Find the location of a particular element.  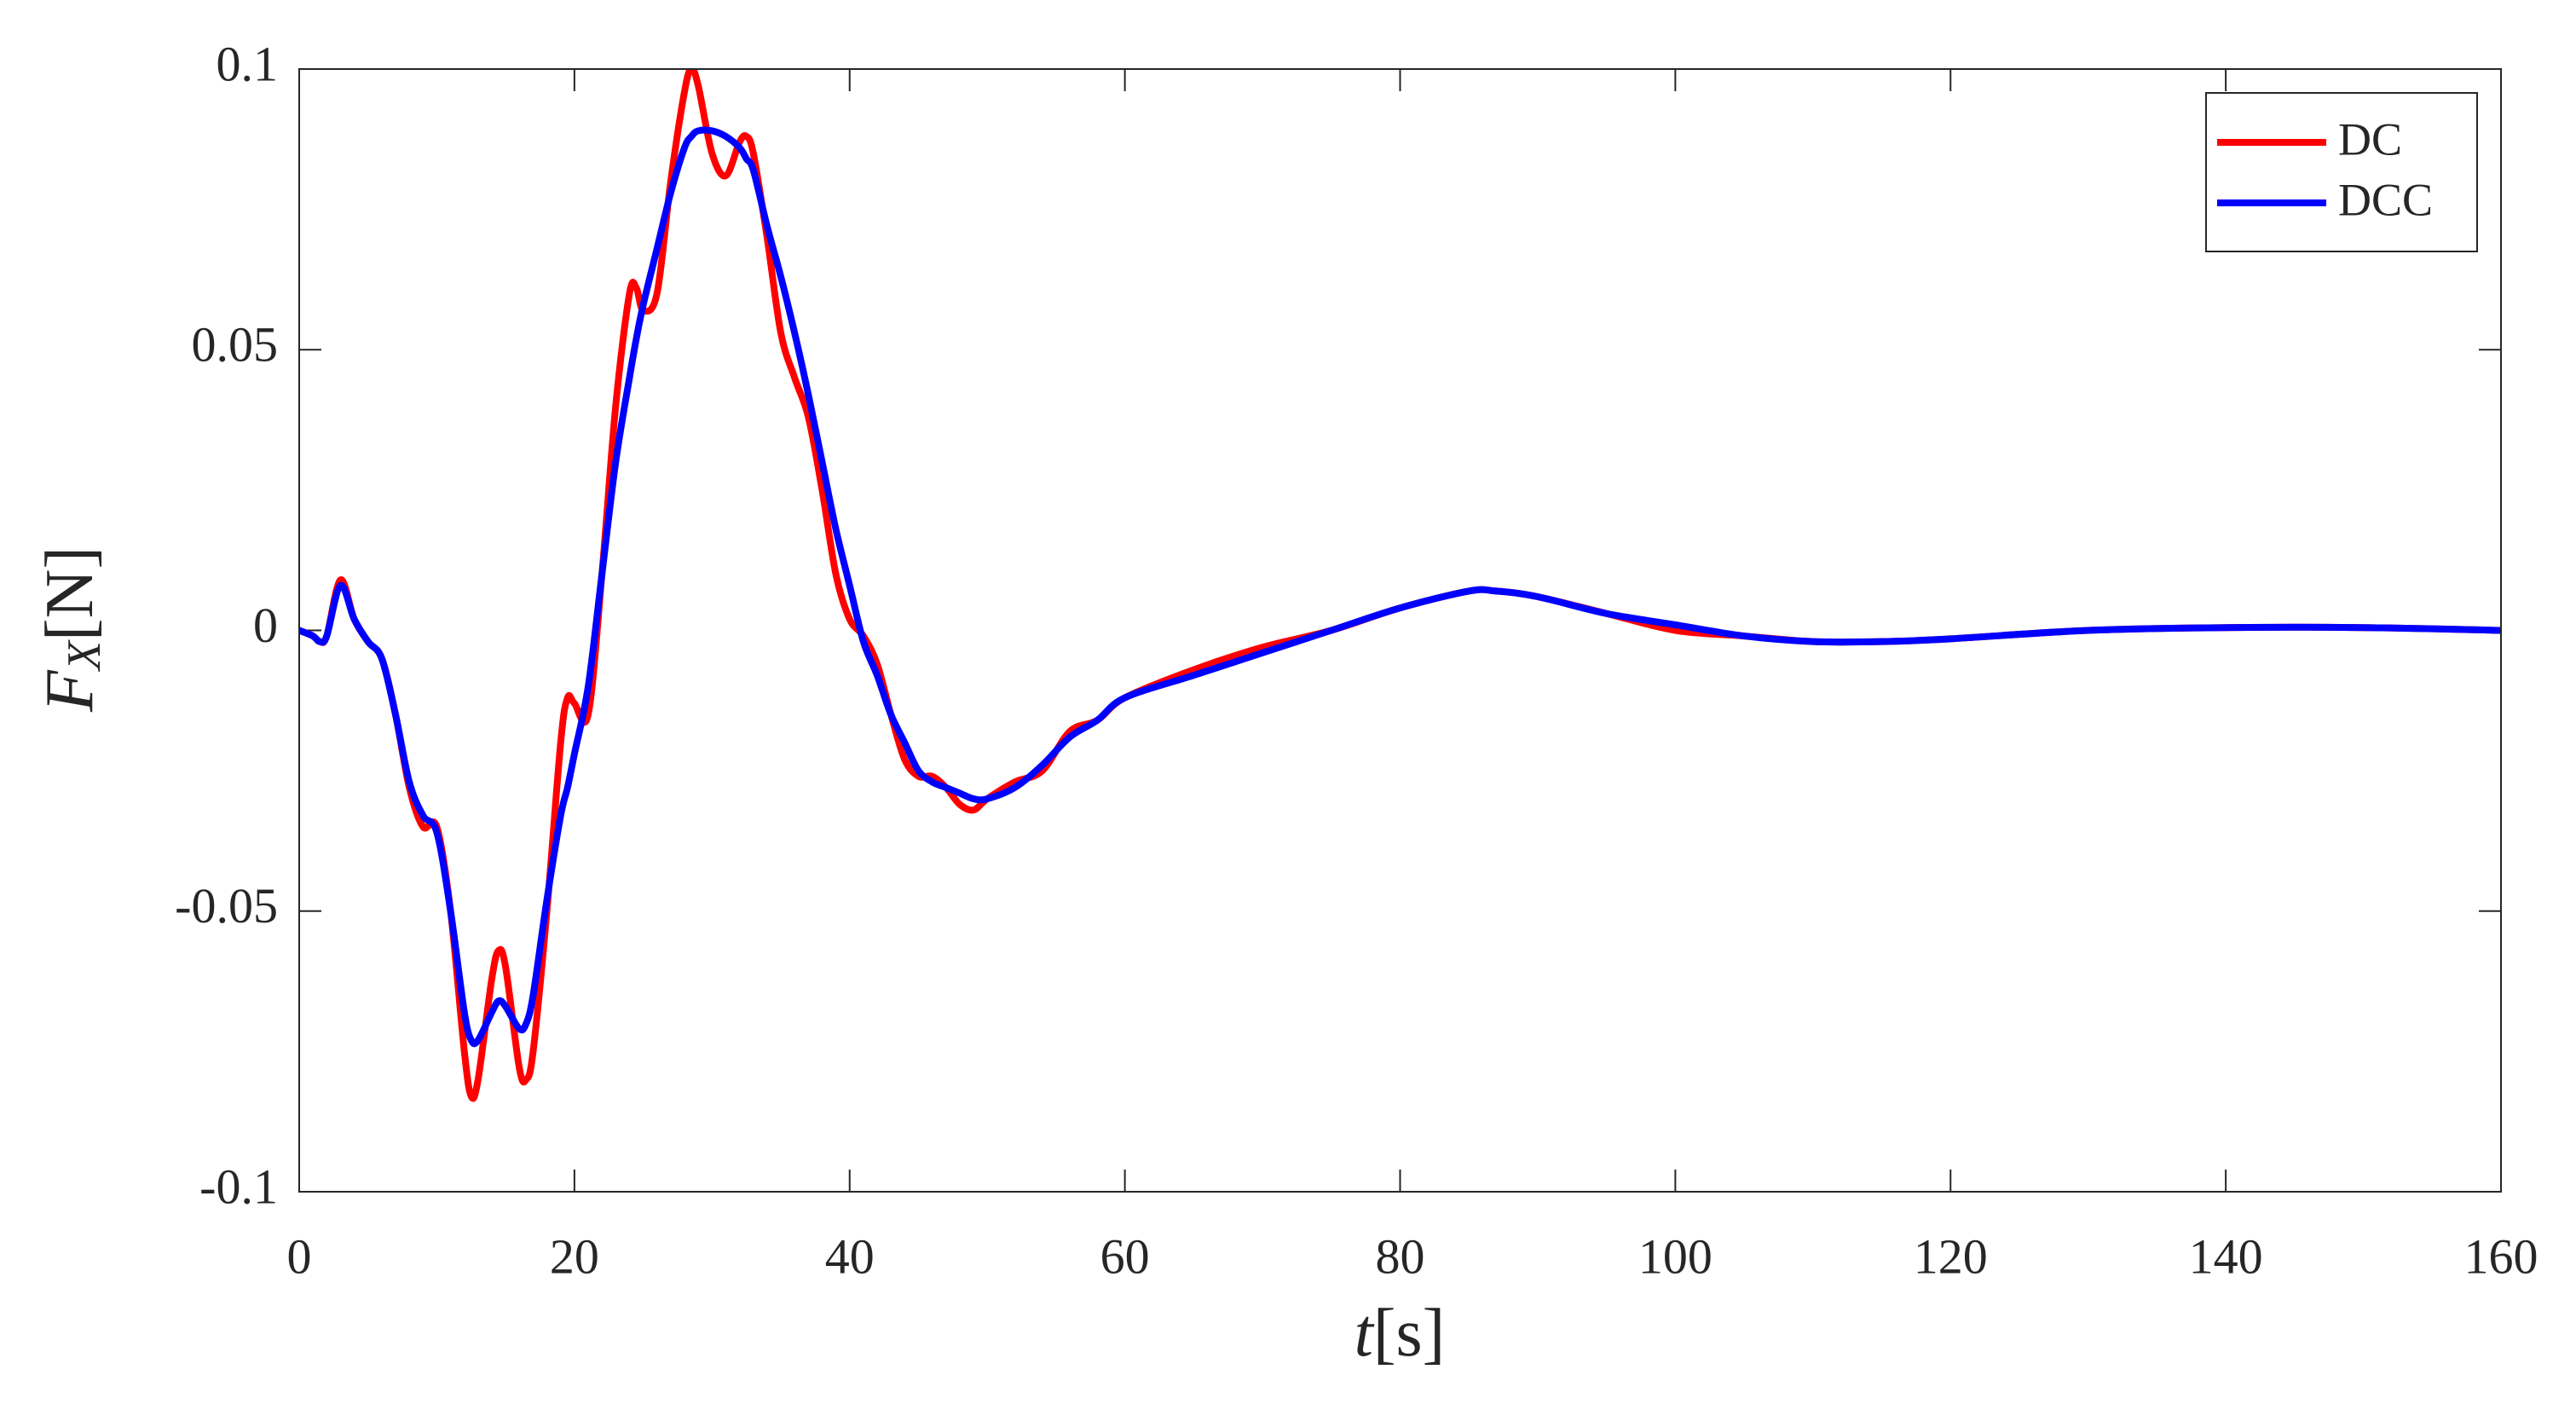

x-tick-label: 100 is located at coordinates (1675, 1256).